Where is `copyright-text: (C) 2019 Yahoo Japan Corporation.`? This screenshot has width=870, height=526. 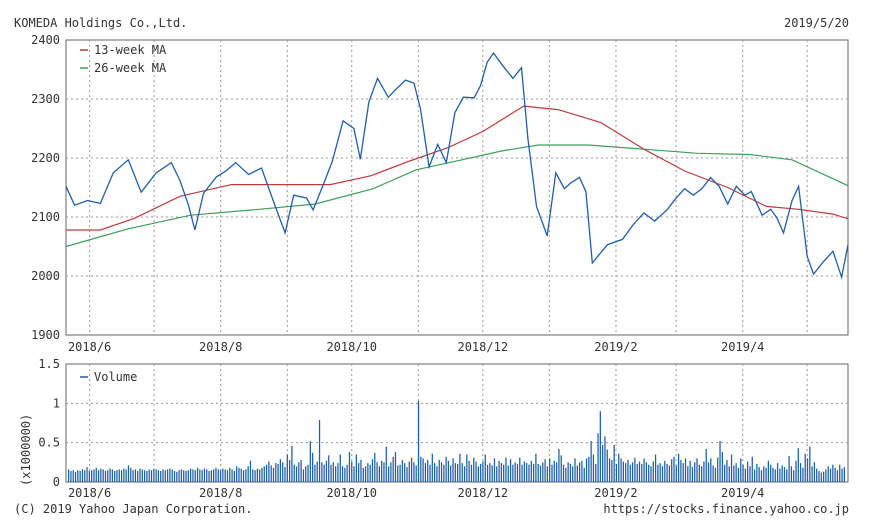 copyright-text: (C) 2019 Yahoo Japan Corporation. is located at coordinates (133, 509).